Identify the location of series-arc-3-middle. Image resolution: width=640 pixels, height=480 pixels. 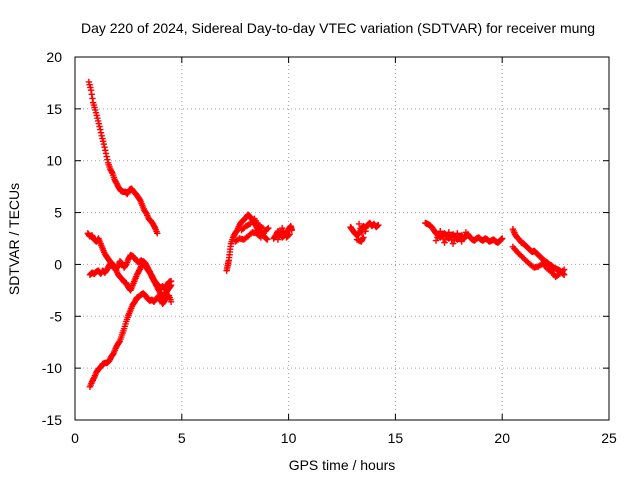
(129, 261).